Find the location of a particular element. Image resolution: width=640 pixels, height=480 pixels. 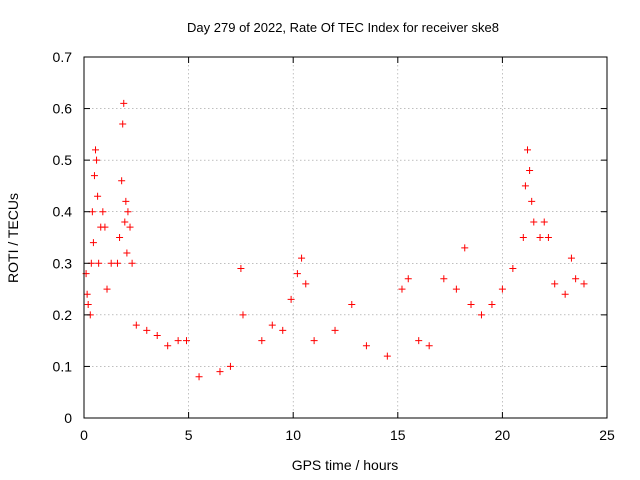

x-axis-label: GPS time / hours is located at coordinates (345, 465).